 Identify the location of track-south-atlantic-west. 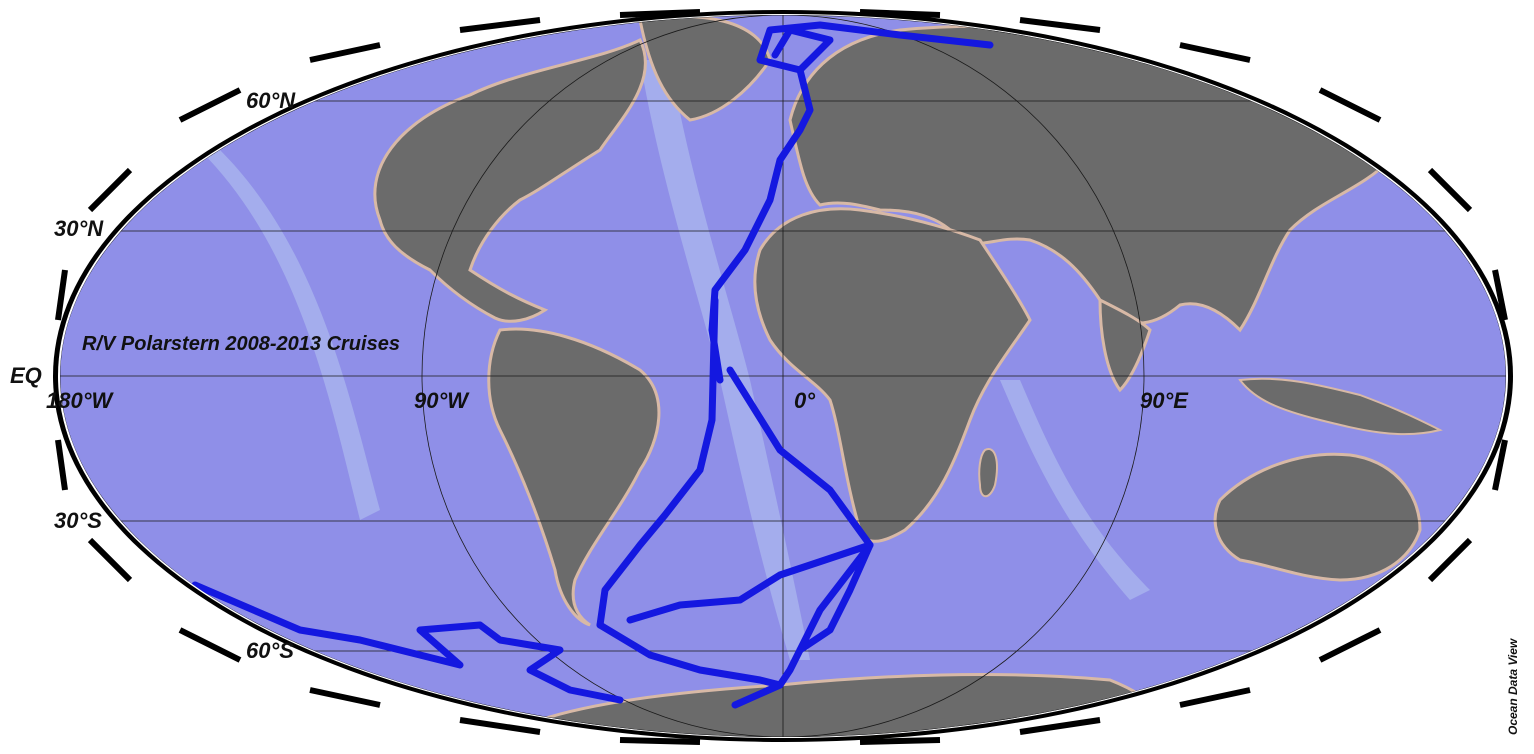
(657, 462).